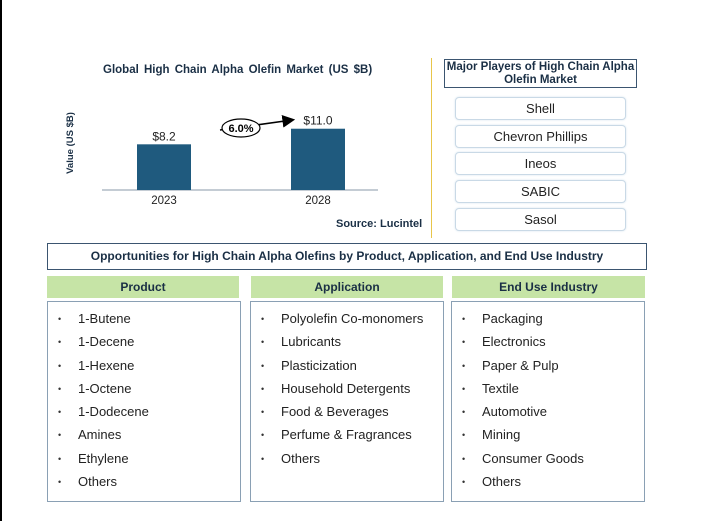 This screenshot has height=521, width=707. What do you see at coordinates (347, 322) in the screenshot?
I see `list-item: Polyolefin Co-monomers` at bounding box center [347, 322].